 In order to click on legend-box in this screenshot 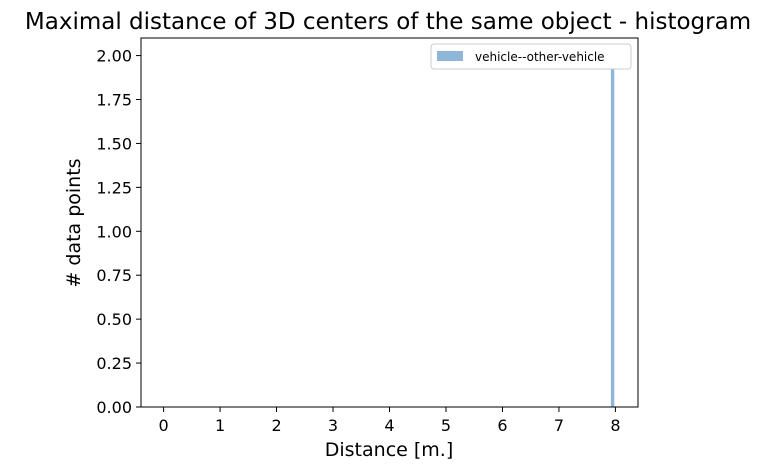, I will do `click(531, 56)`.